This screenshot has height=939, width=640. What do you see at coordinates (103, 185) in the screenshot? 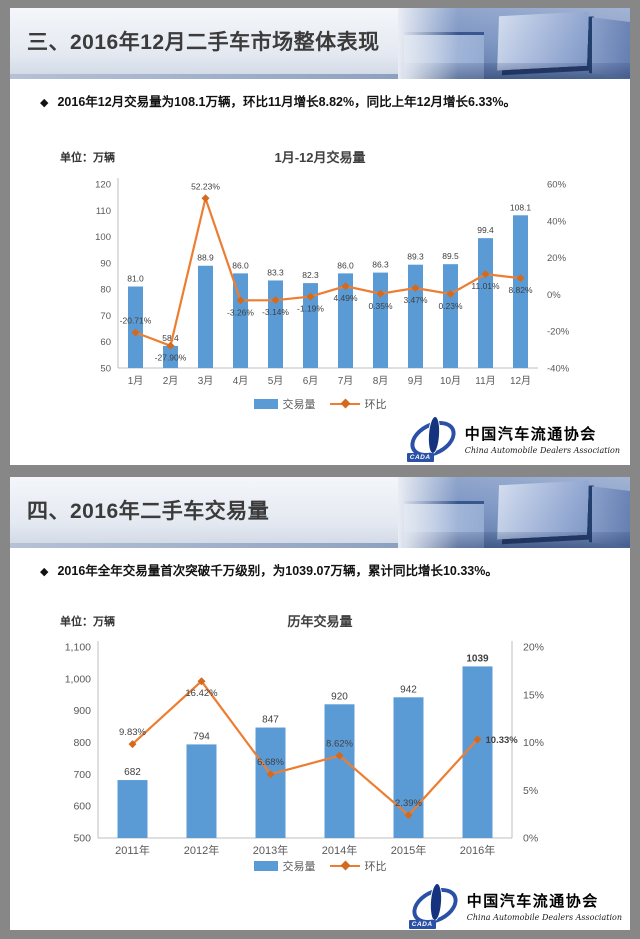
I see `svg-text: 120` at bounding box center [103, 185].